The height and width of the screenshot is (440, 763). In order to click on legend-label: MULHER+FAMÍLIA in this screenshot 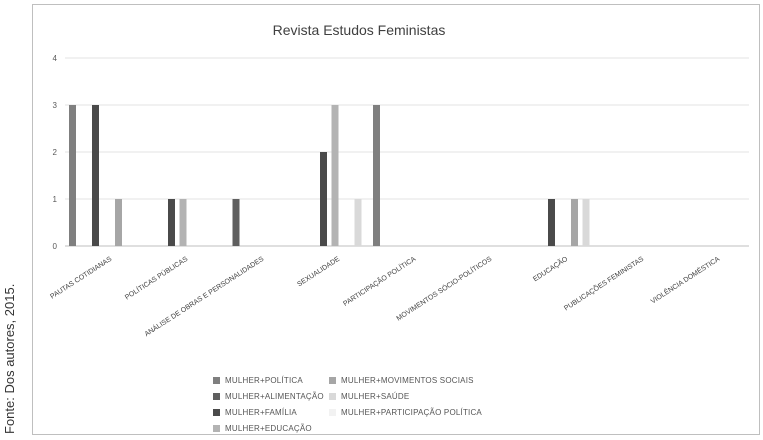, I will do `click(261, 412)`.